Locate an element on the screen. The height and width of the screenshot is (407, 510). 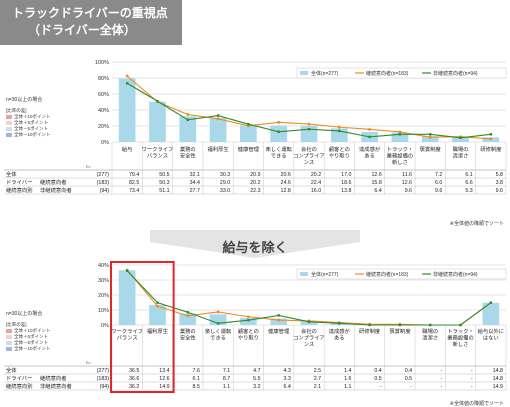
table-n: (277) is located at coordinates (103, 175).